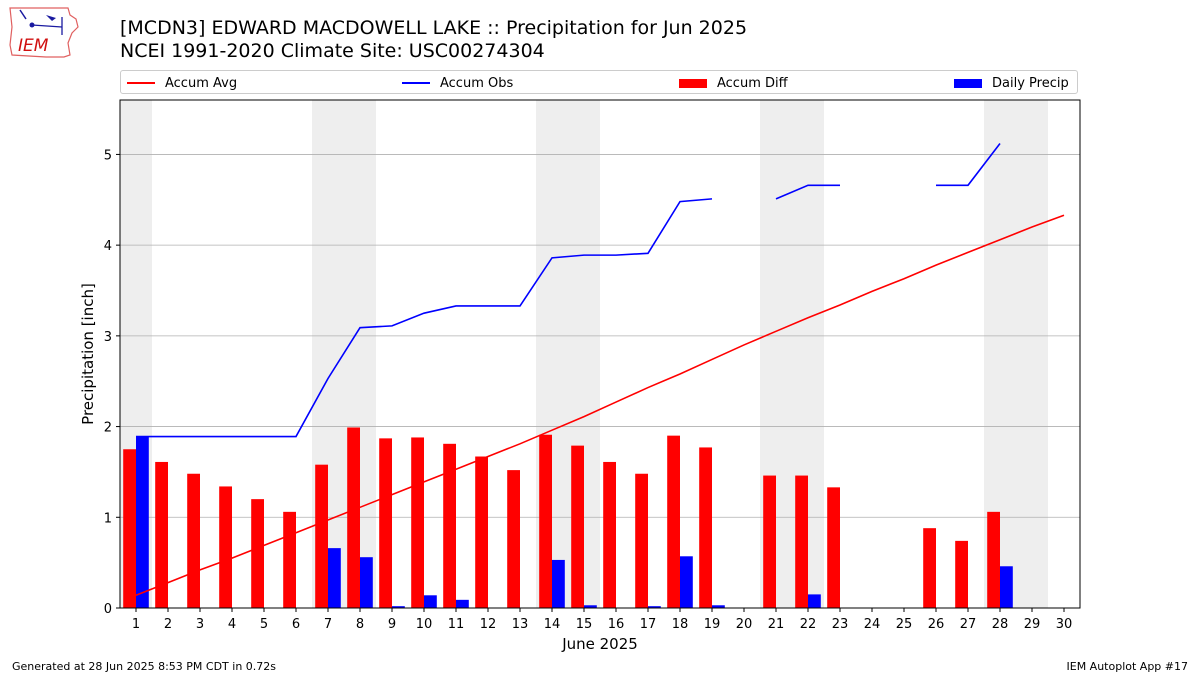 Image resolution: width=1200 pixels, height=675 pixels. Describe the element at coordinates (328, 624) in the screenshot. I see `x-tick-label: 7` at that location.